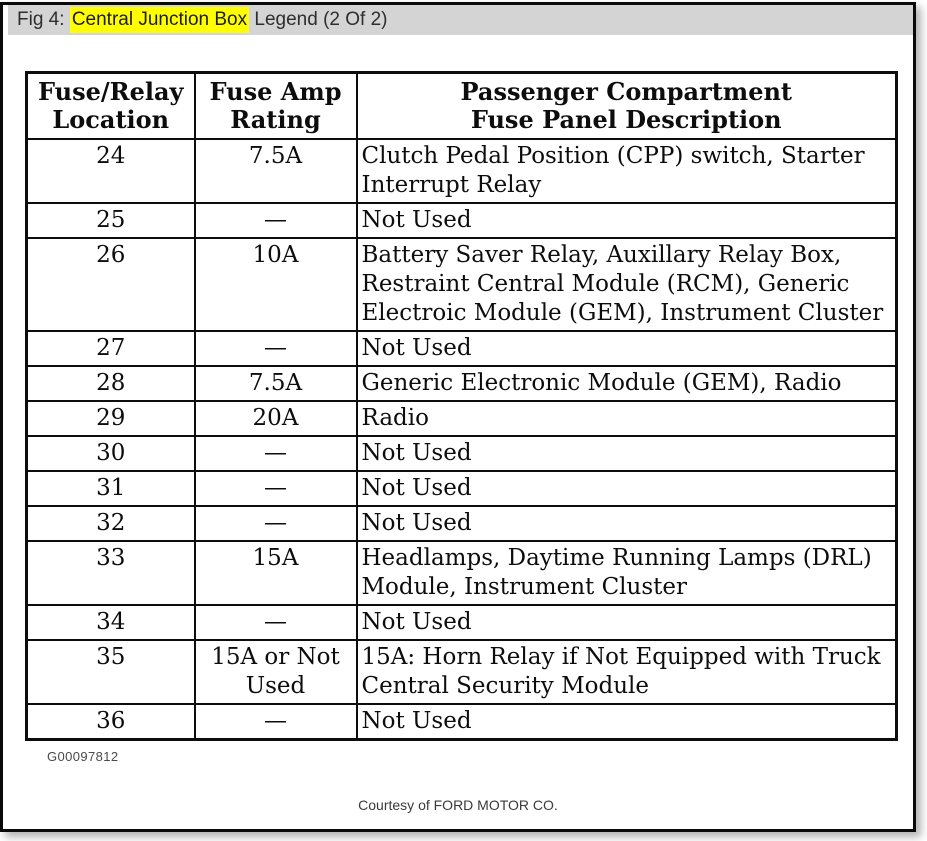 This screenshot has width=927, height=841. I want to click on table-row: 30 — Not Used, so click(461, 453).